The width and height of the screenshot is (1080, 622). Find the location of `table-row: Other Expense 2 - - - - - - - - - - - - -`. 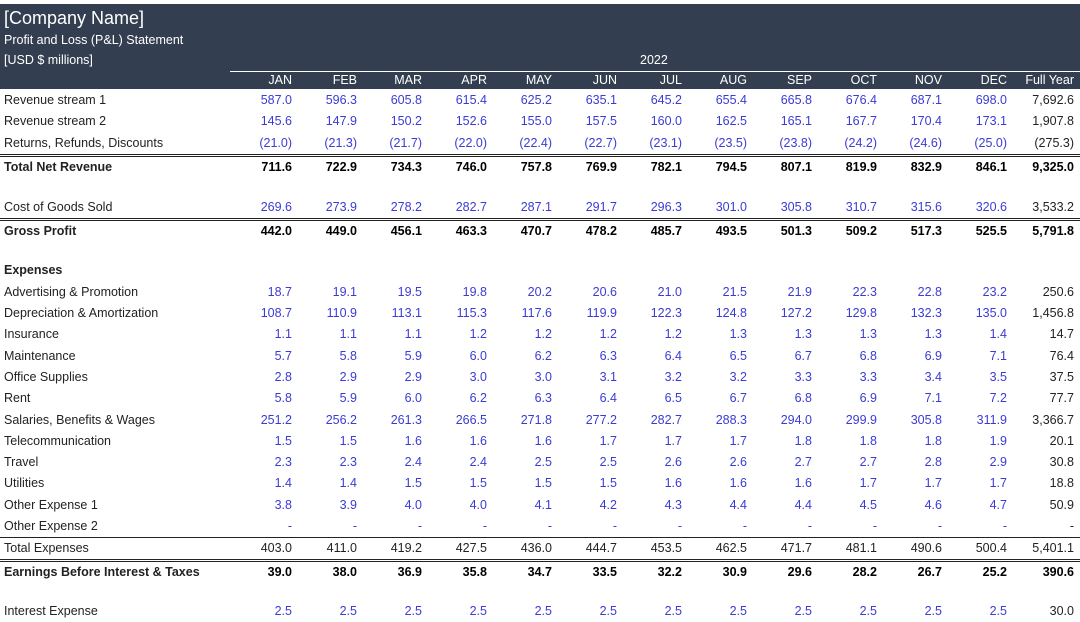

table-row: Other Expense 2 - - - - - - - - - - - - - is located at coordinates (540, 526).